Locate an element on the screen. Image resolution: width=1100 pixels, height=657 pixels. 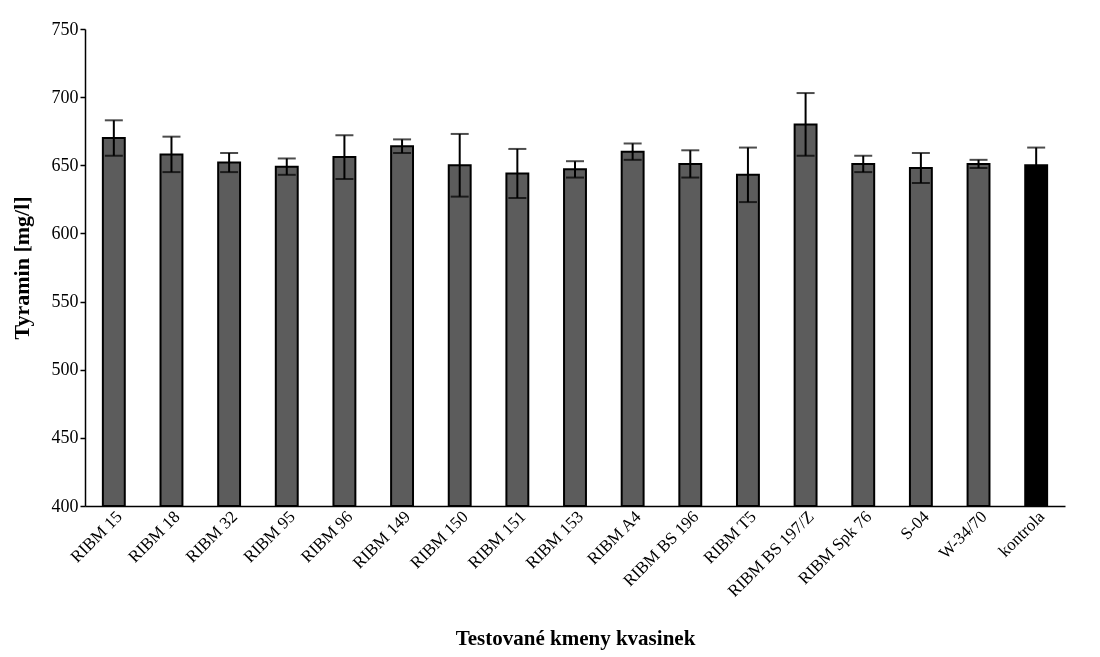
y-tick-label: 450 is located at coordinates (65, 437).